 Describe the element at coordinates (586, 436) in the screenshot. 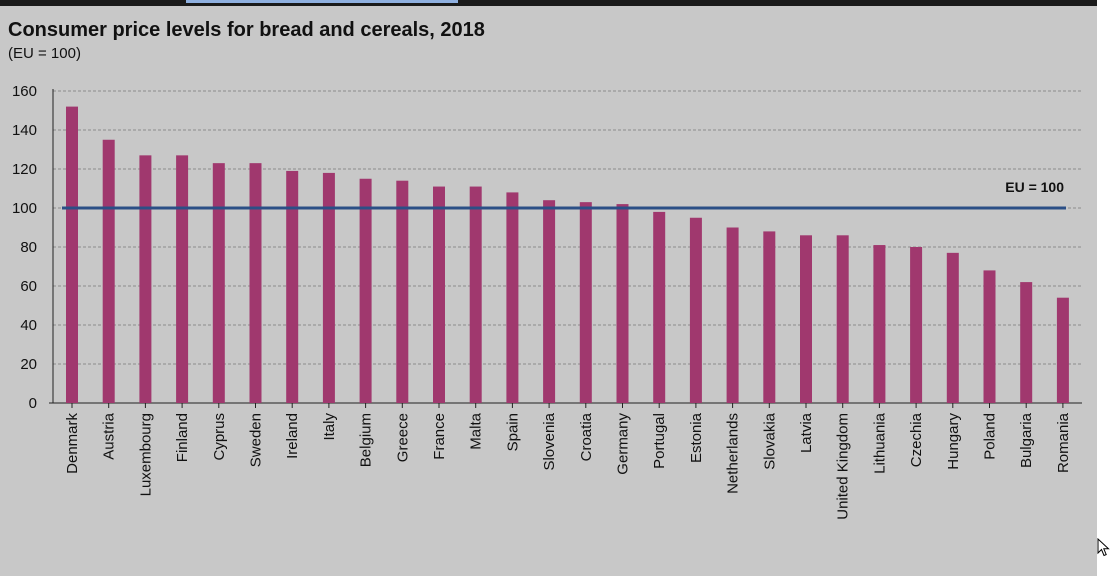

I see `x-tick-label: Croatia` at that location.